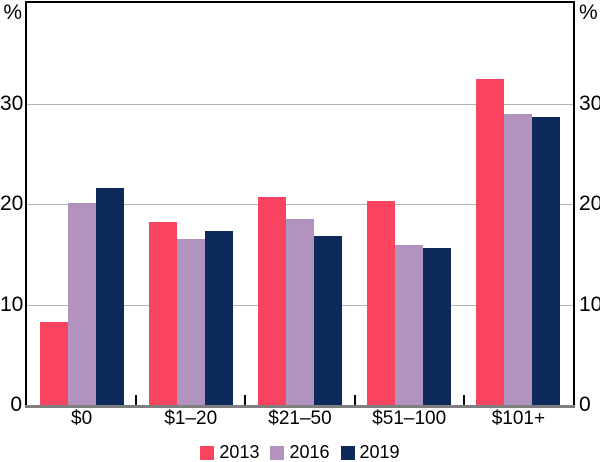 Image resolution: width=600 pixels, height=462 pixels. What do you see at coordinates (518, 418) in the screenshot?
I see `x-category-label: $101+` at bounding box center [518, 418].